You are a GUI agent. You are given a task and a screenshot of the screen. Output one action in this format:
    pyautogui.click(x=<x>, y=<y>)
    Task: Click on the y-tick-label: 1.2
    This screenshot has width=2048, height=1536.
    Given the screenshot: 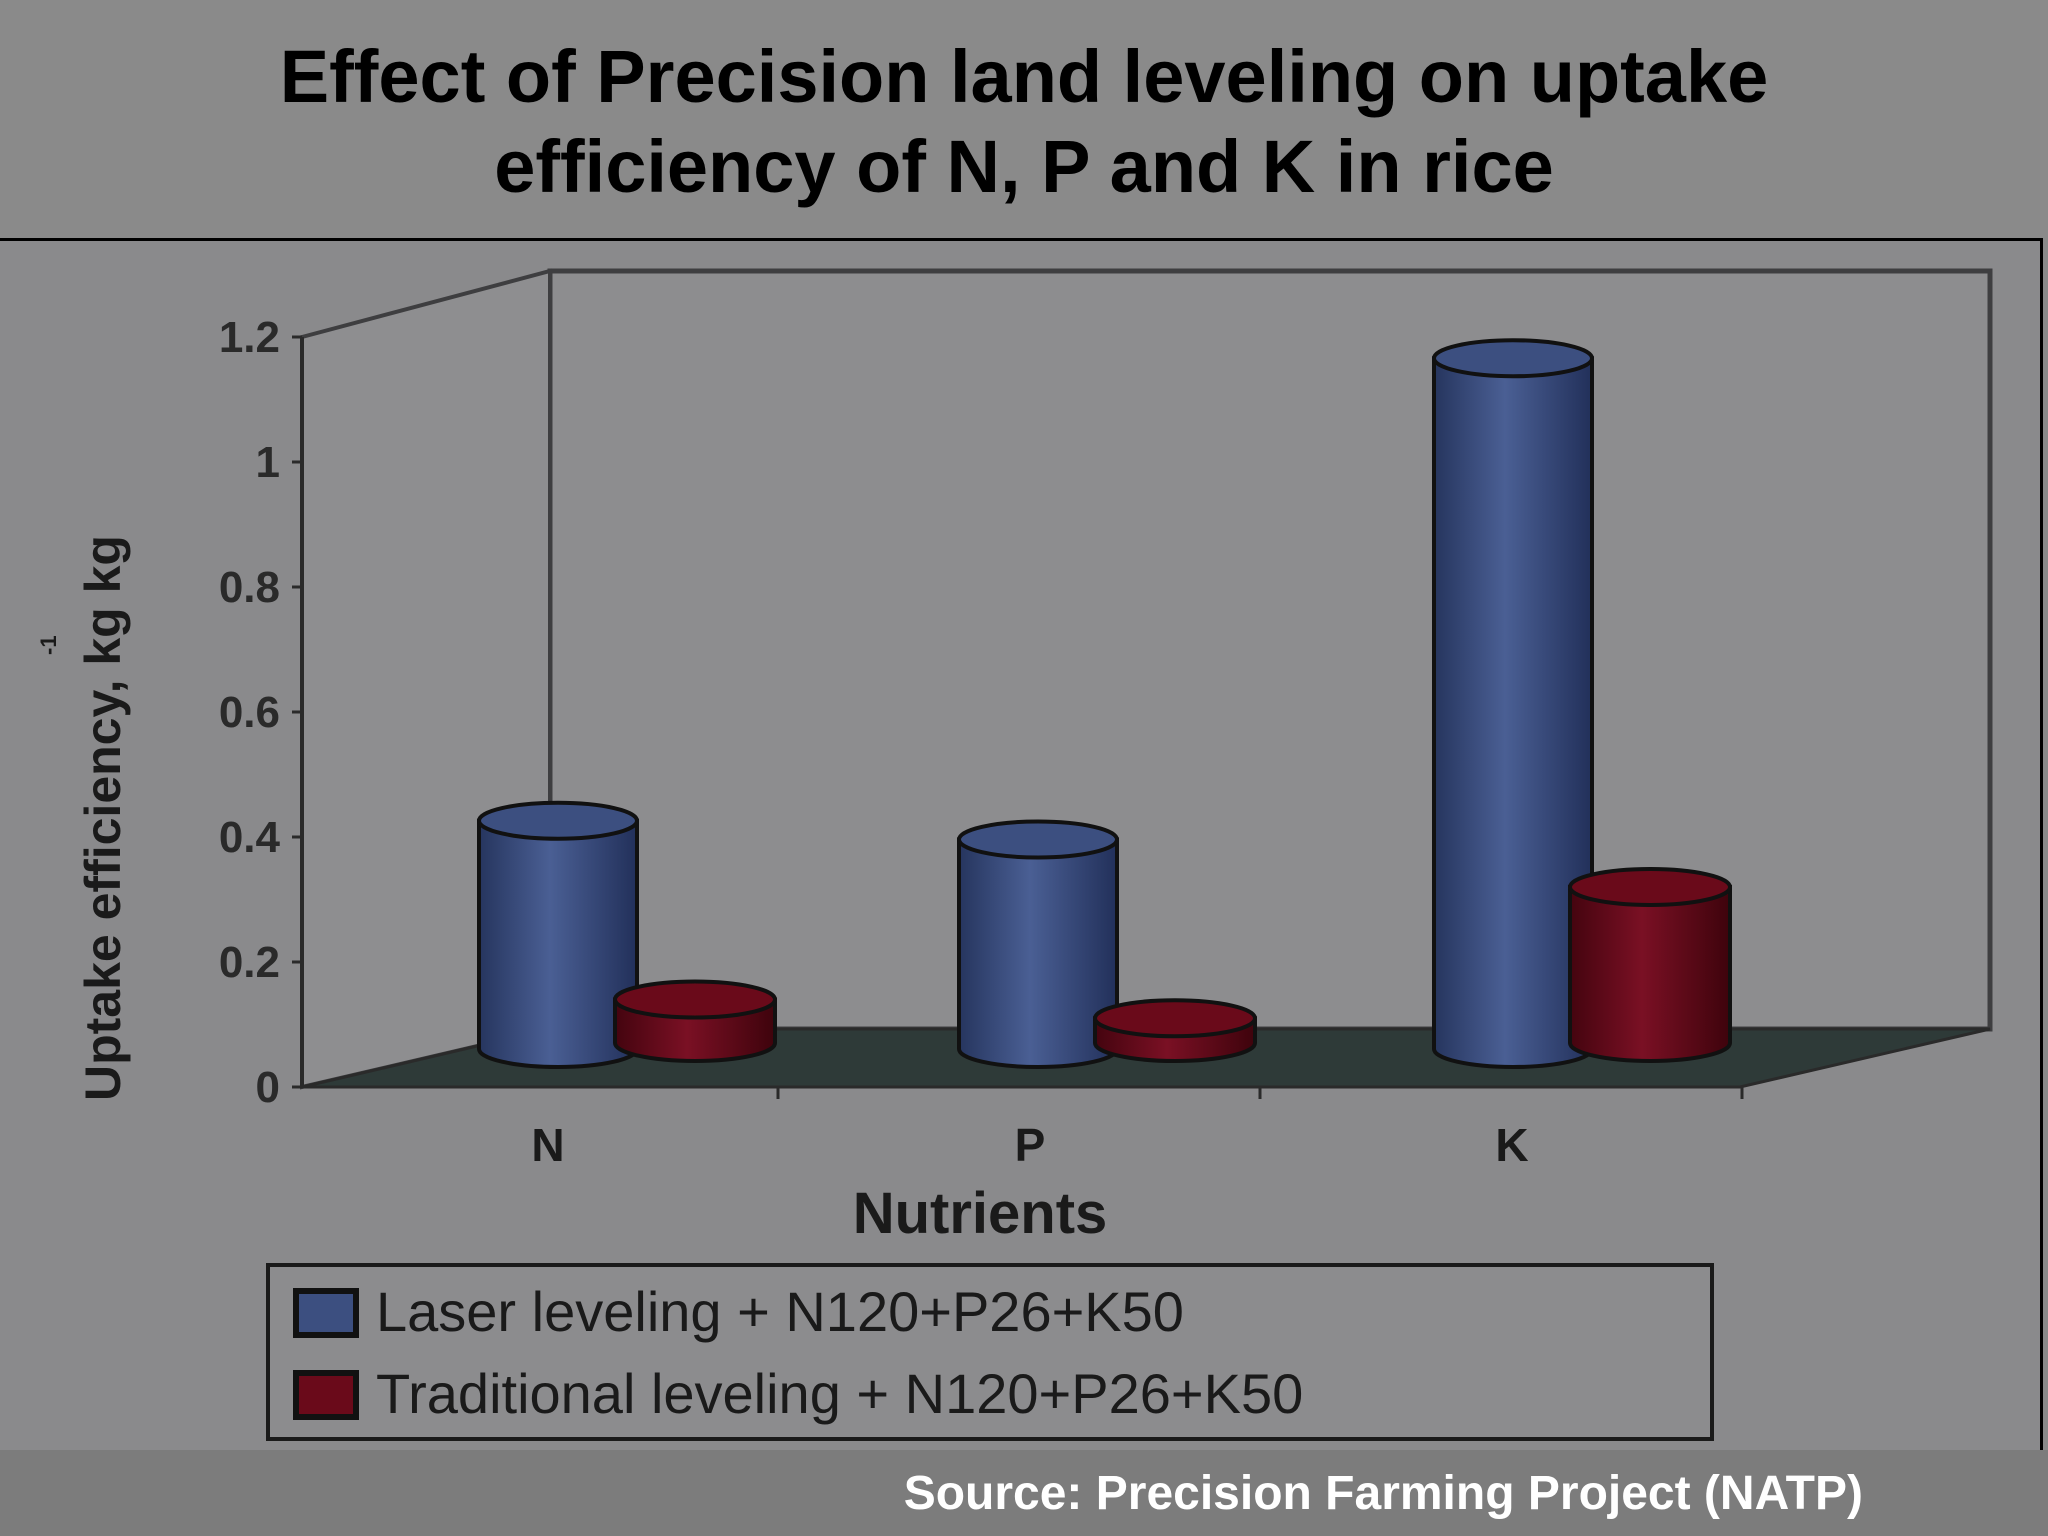 What is the action you would take?
    pyautogui.click(x=249, y=337)
    